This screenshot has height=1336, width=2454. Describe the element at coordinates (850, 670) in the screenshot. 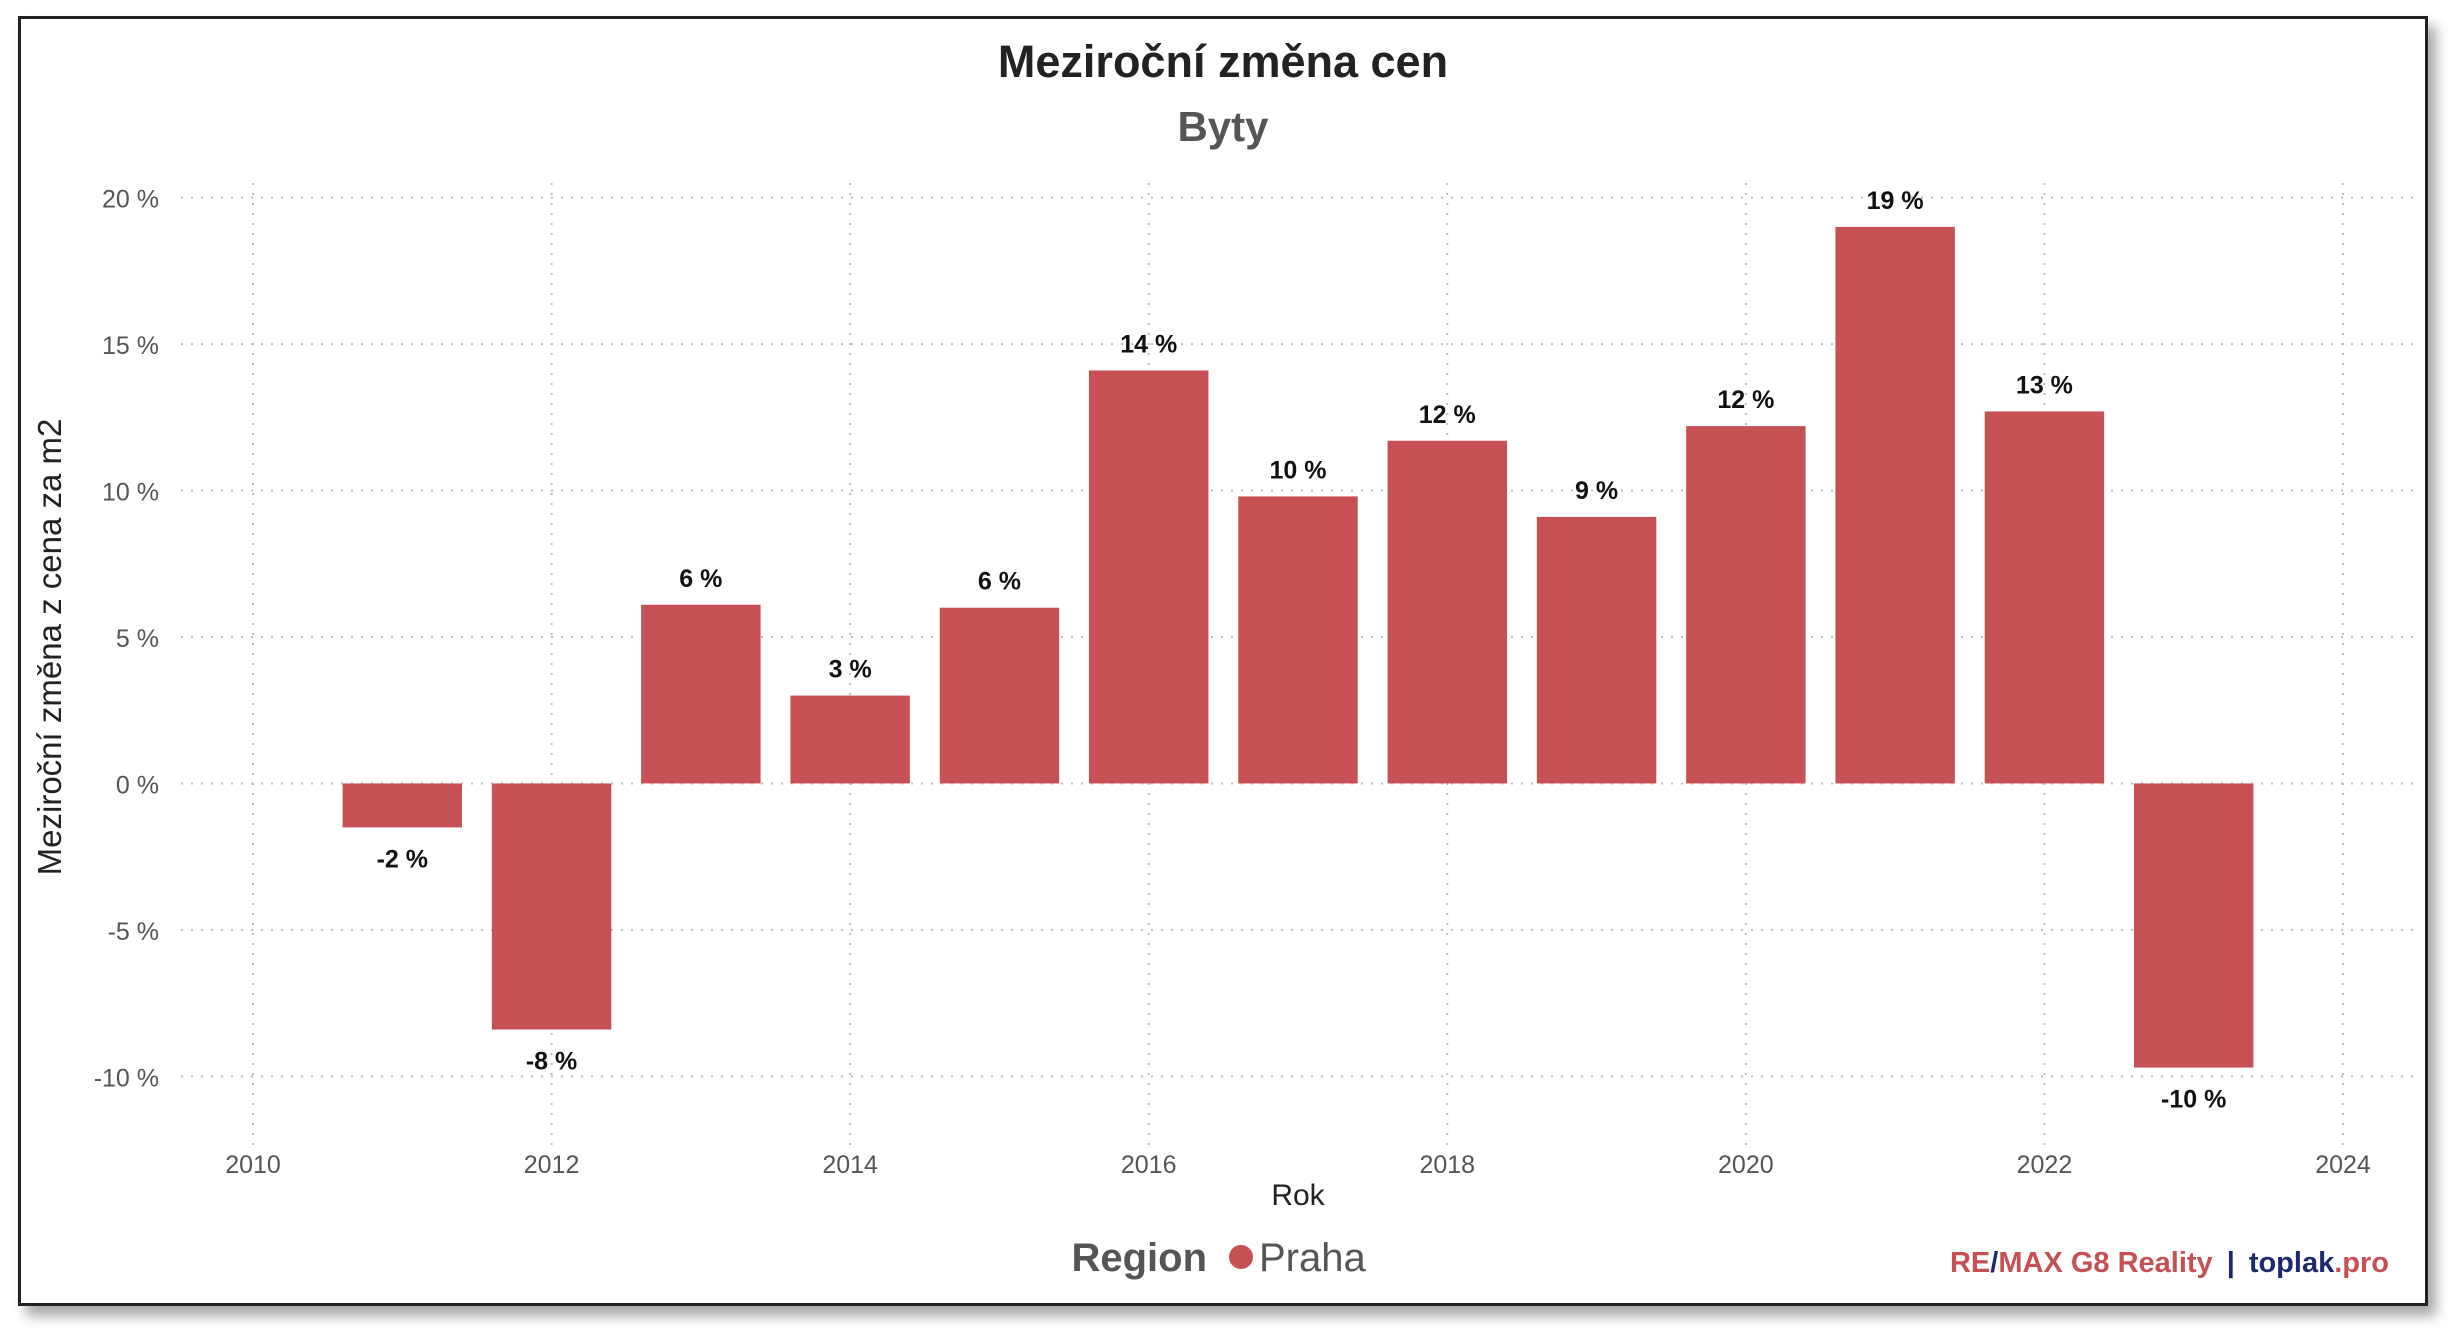

I see `data-label: 3 %` at that location.